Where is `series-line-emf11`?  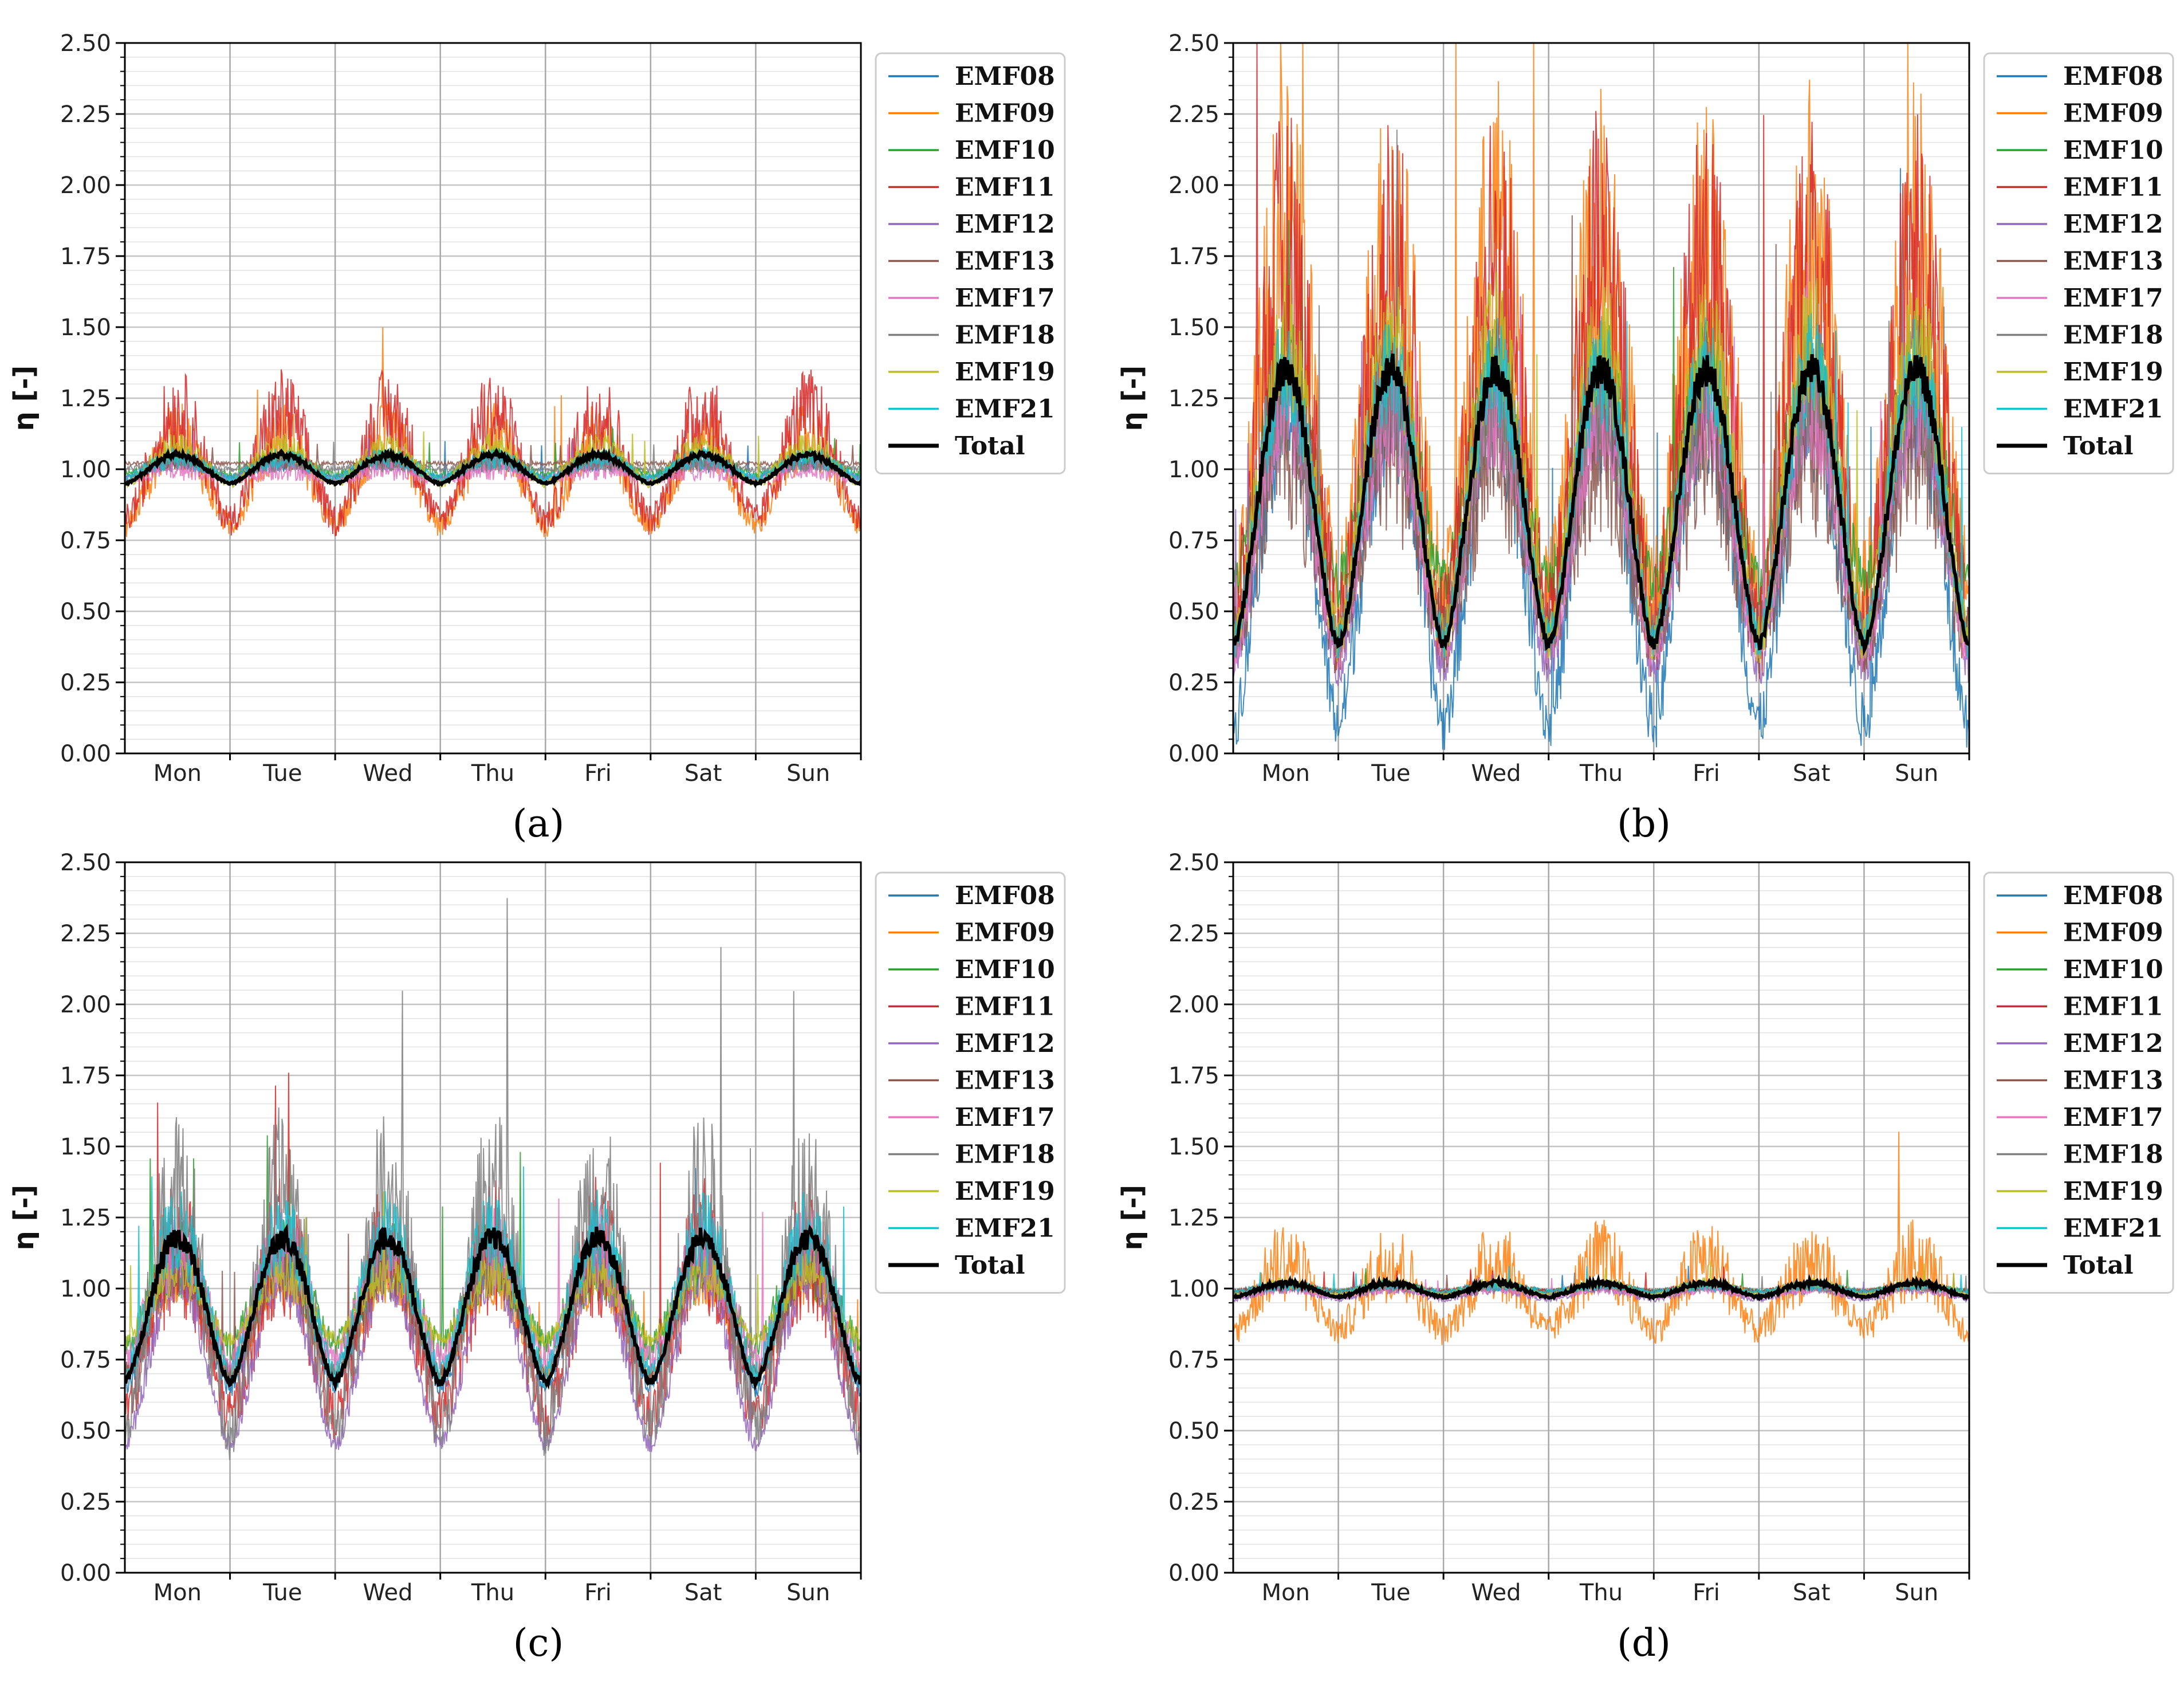
series-line-emf11 is located at coordinates (1601, 362).